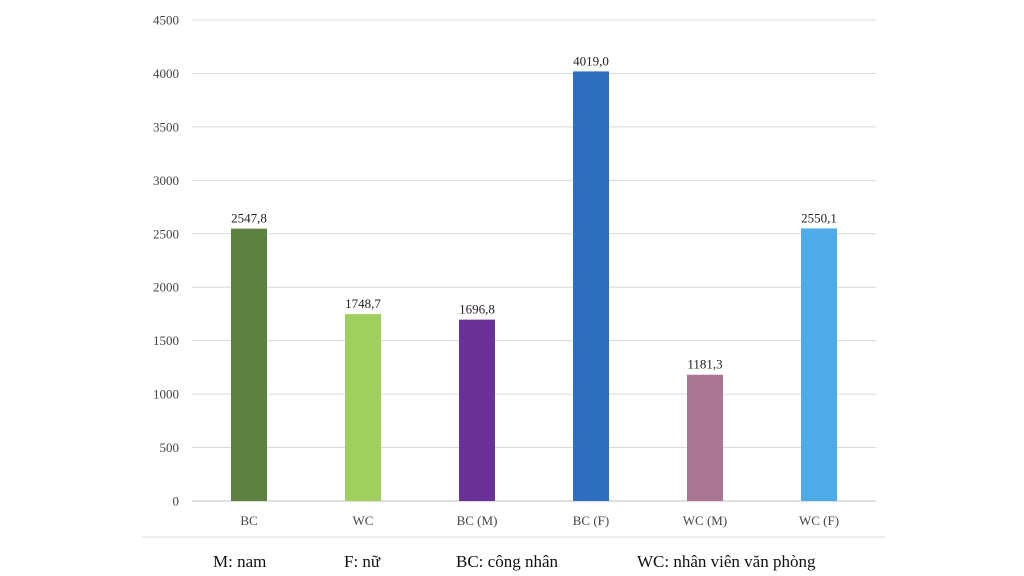 The height and width of the screenshot is (576, 1024). What do you see at coordinates (166, 20) in the screenshot?
I see `y-tick-label: 4500` at bounding box center [166, 20].